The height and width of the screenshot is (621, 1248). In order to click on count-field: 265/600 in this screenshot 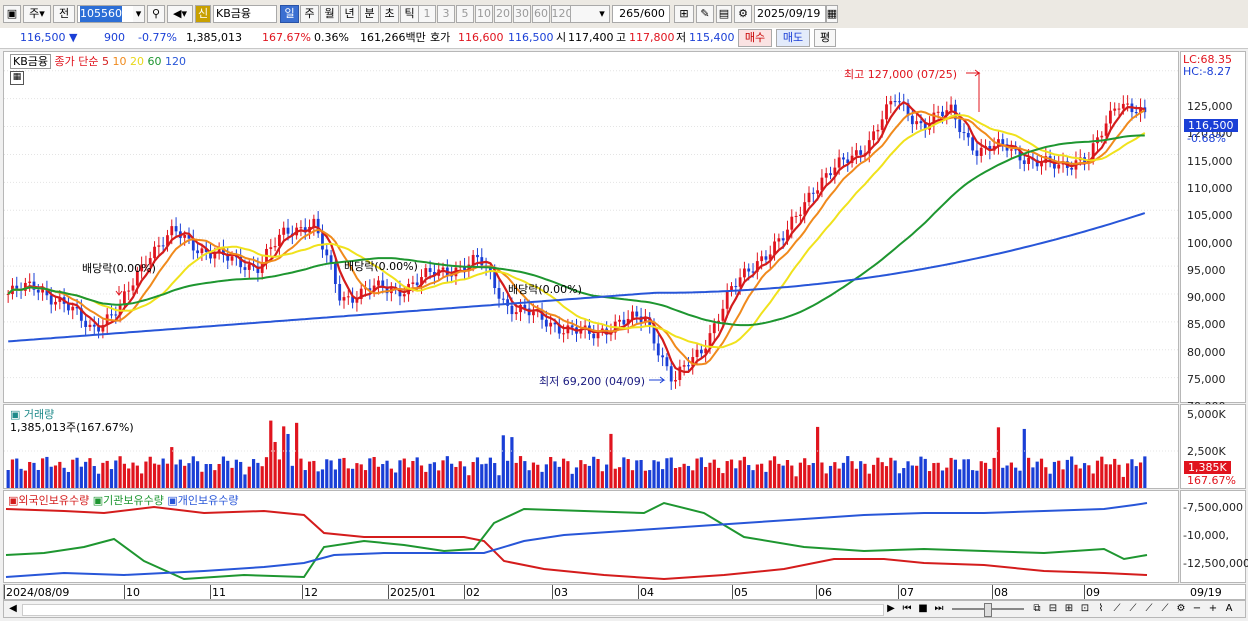, I will do `click(641, 14)`.